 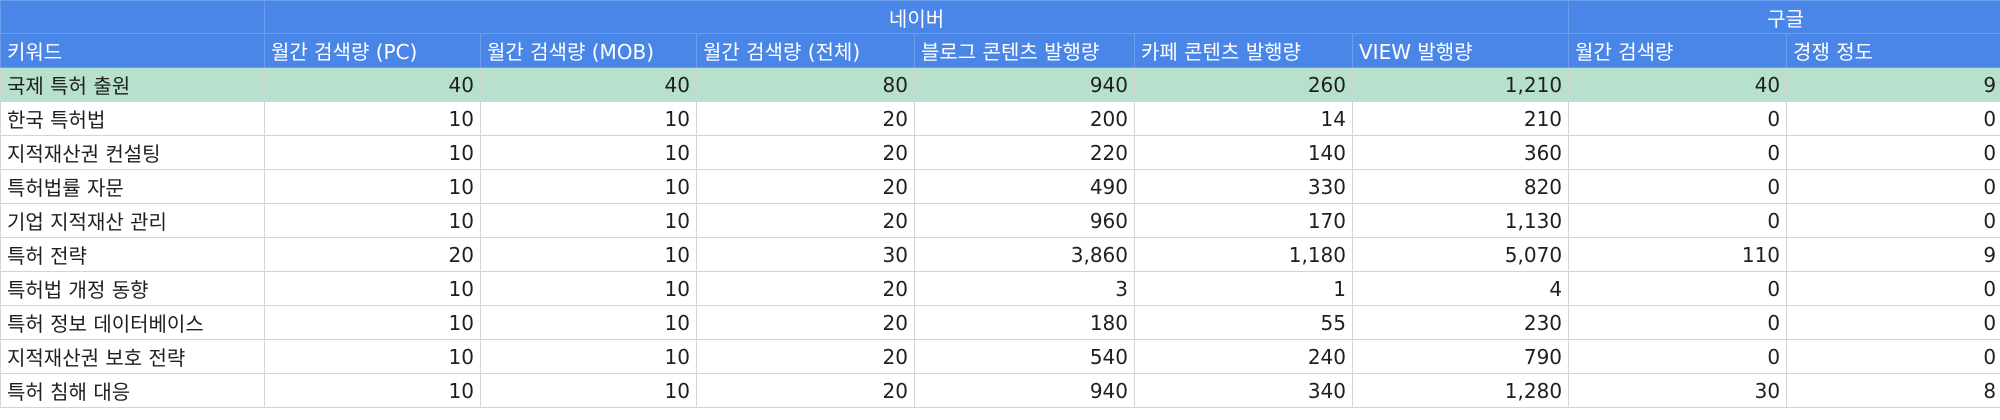 I want to click on keyword-cell: 특허 침해 대응, so click(x=132, y=390).